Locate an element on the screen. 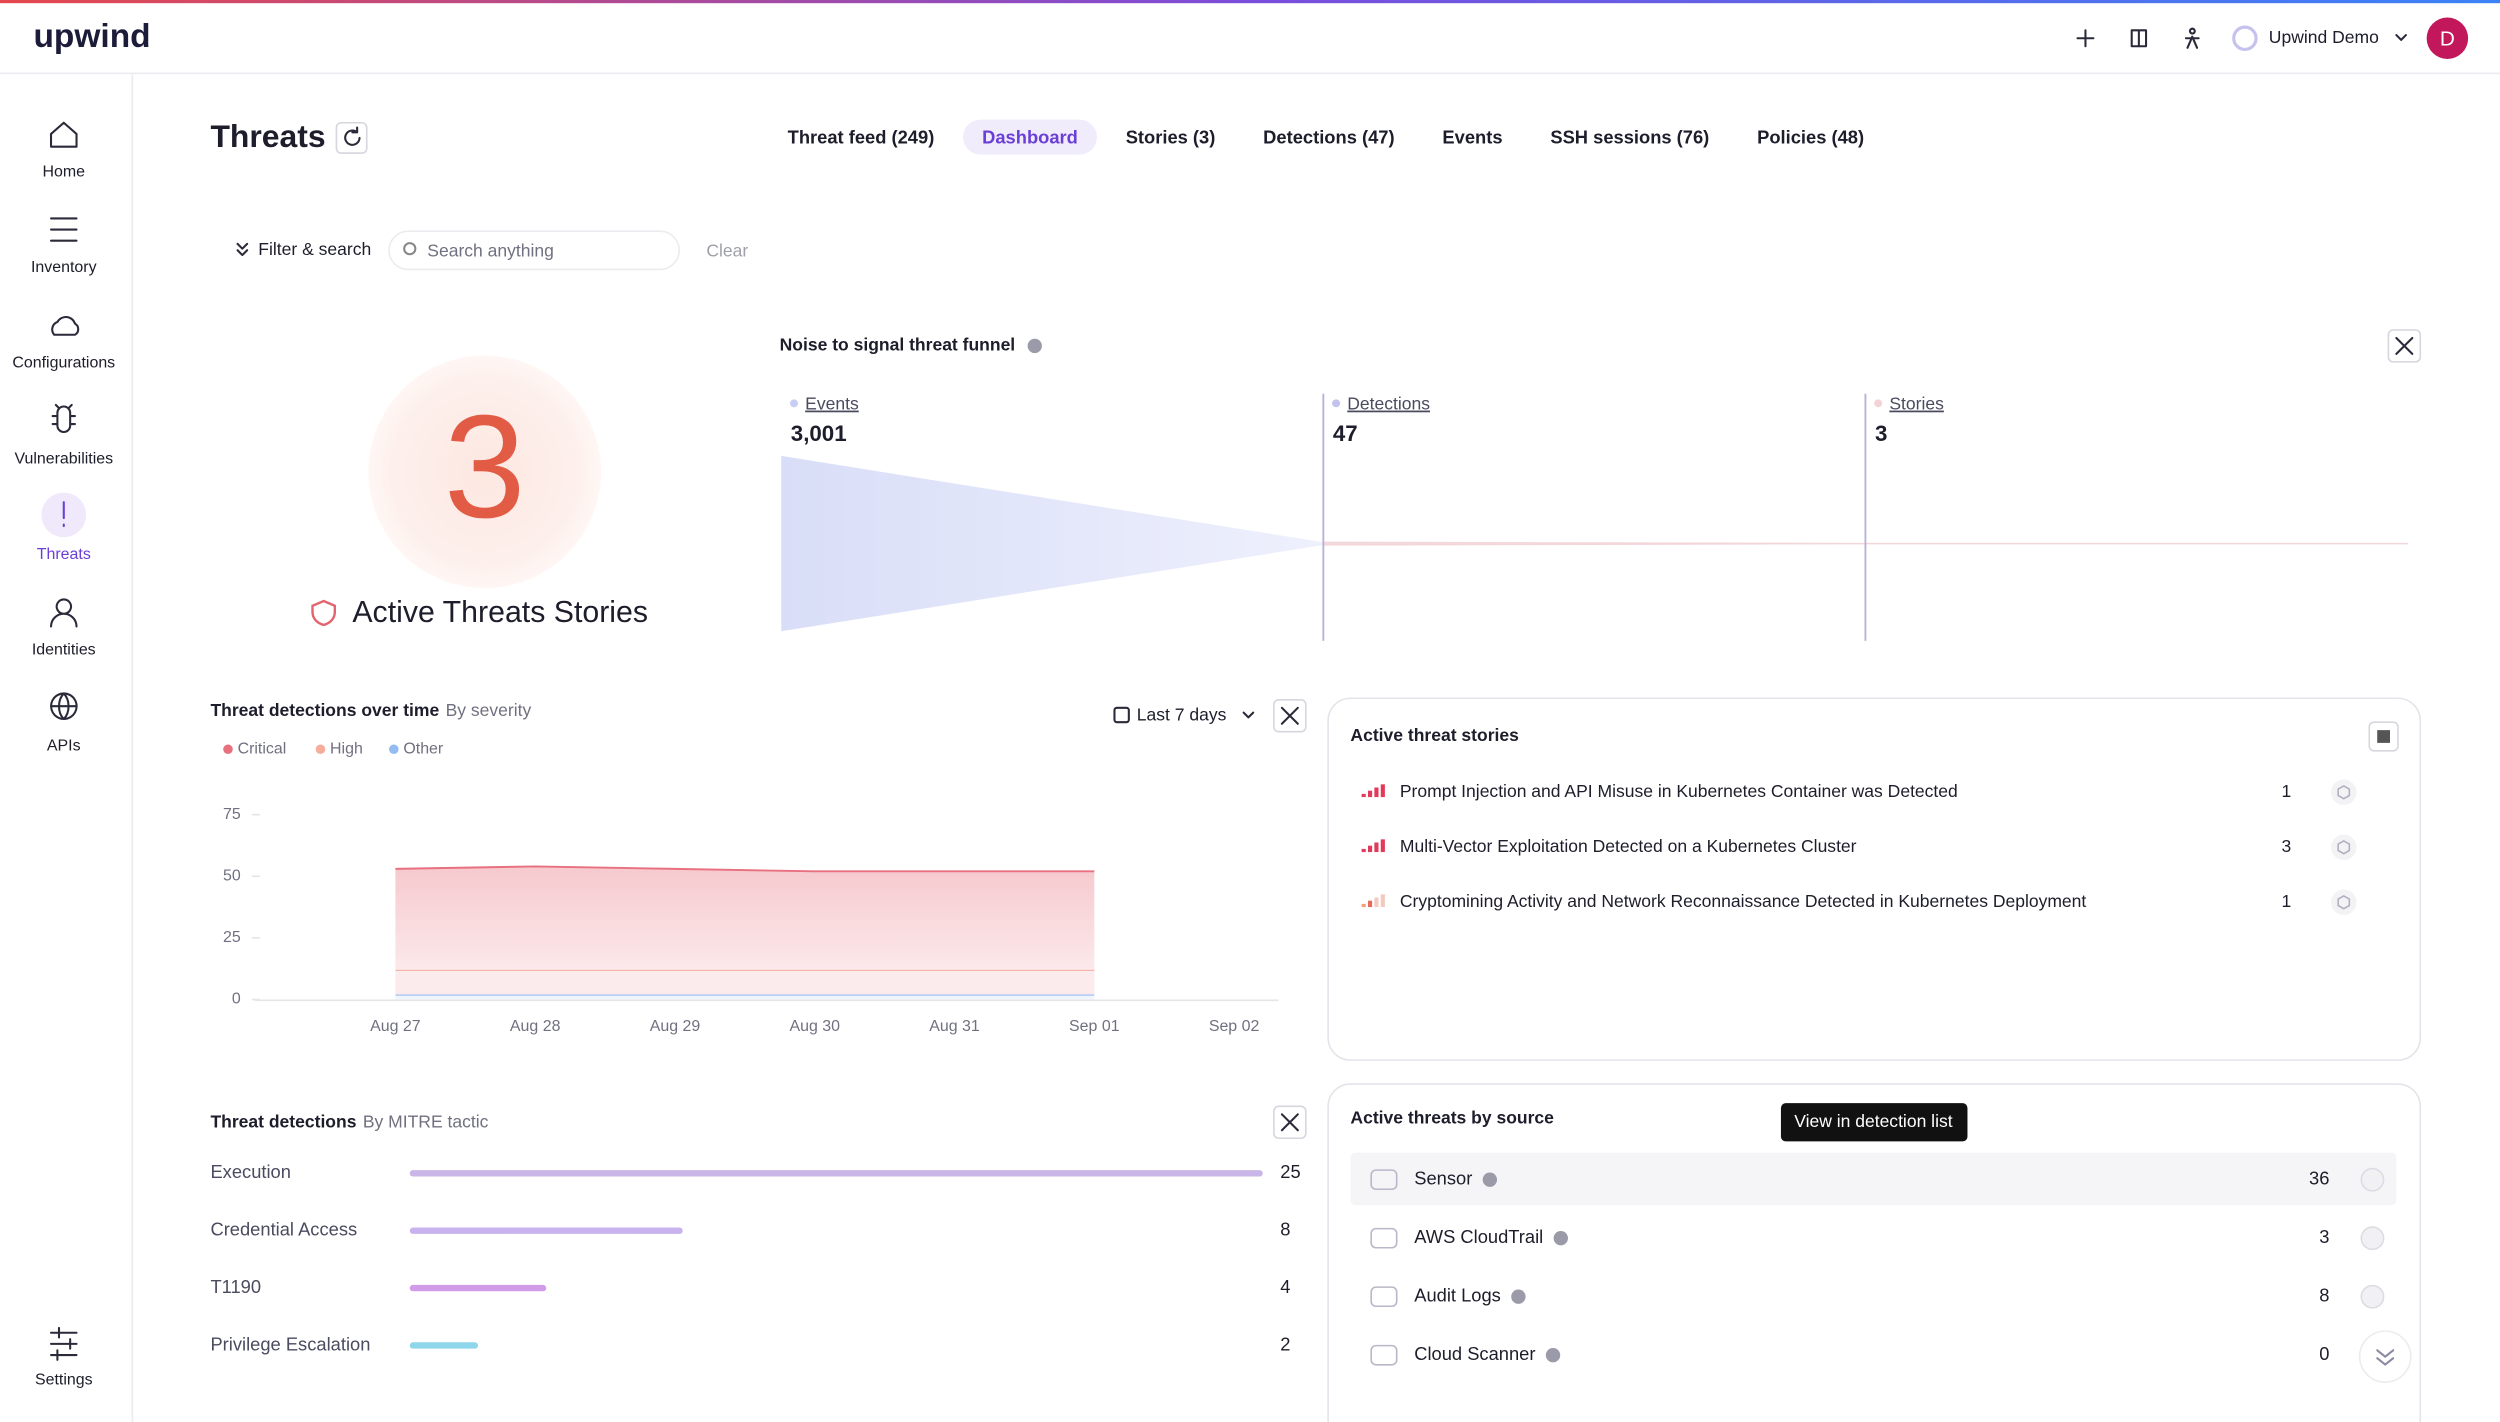 The height and width of the screenshot is (1422, 2500). range-select: Last 7 days is located at coordinates (1182, 714).